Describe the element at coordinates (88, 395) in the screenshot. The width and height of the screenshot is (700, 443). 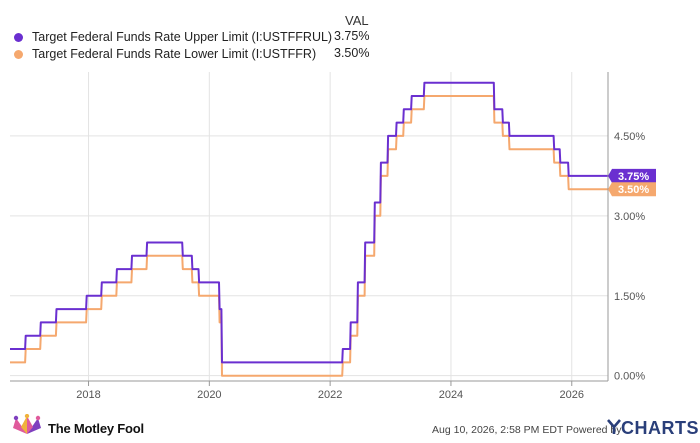
I see `x-tick-label: 2018` at that location.